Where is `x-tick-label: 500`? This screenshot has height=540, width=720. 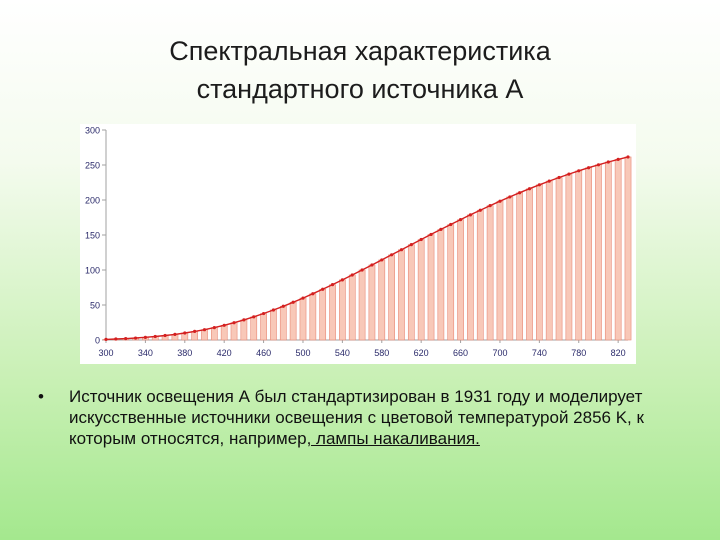 x-tick-label: 500 is located at coordinates (302, 353).